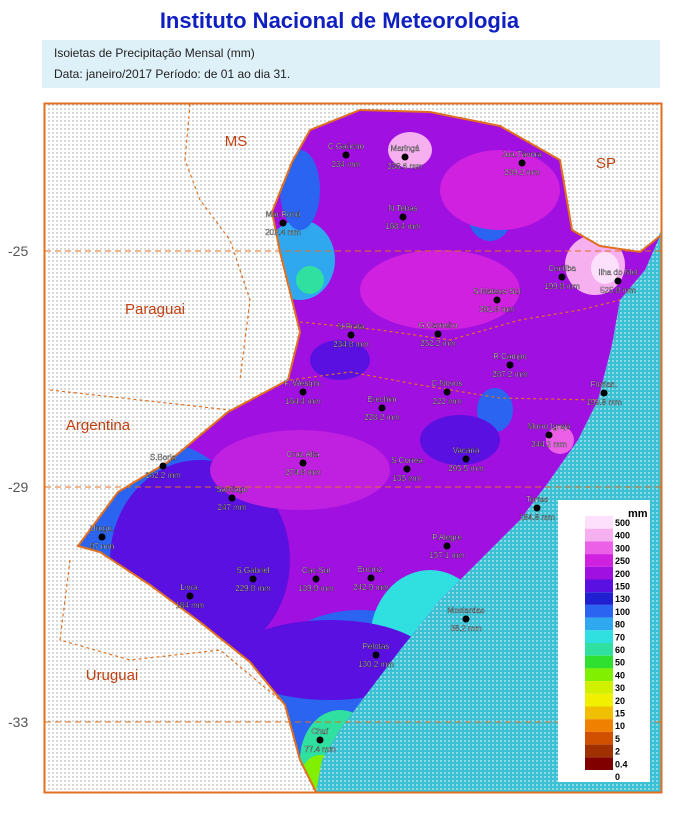  I want to click on legend-label: 100, so click(622, 612).